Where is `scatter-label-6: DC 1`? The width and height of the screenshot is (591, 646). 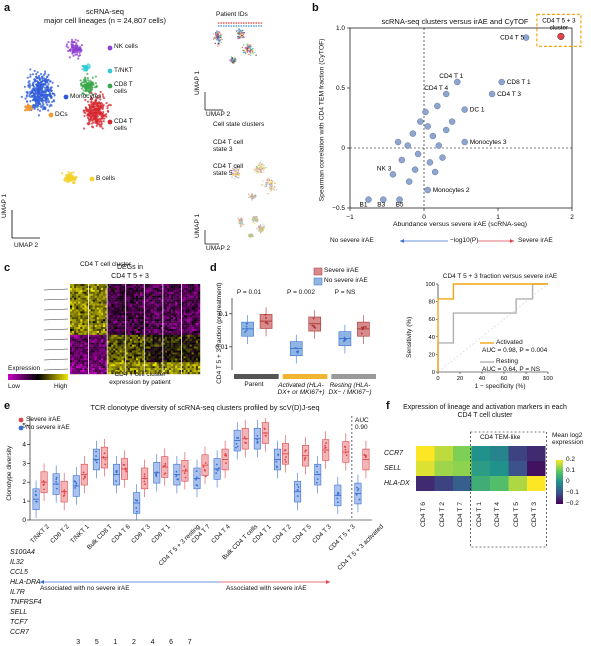
scatter-label-6: DC 1 is located at coordinates (477, 110).